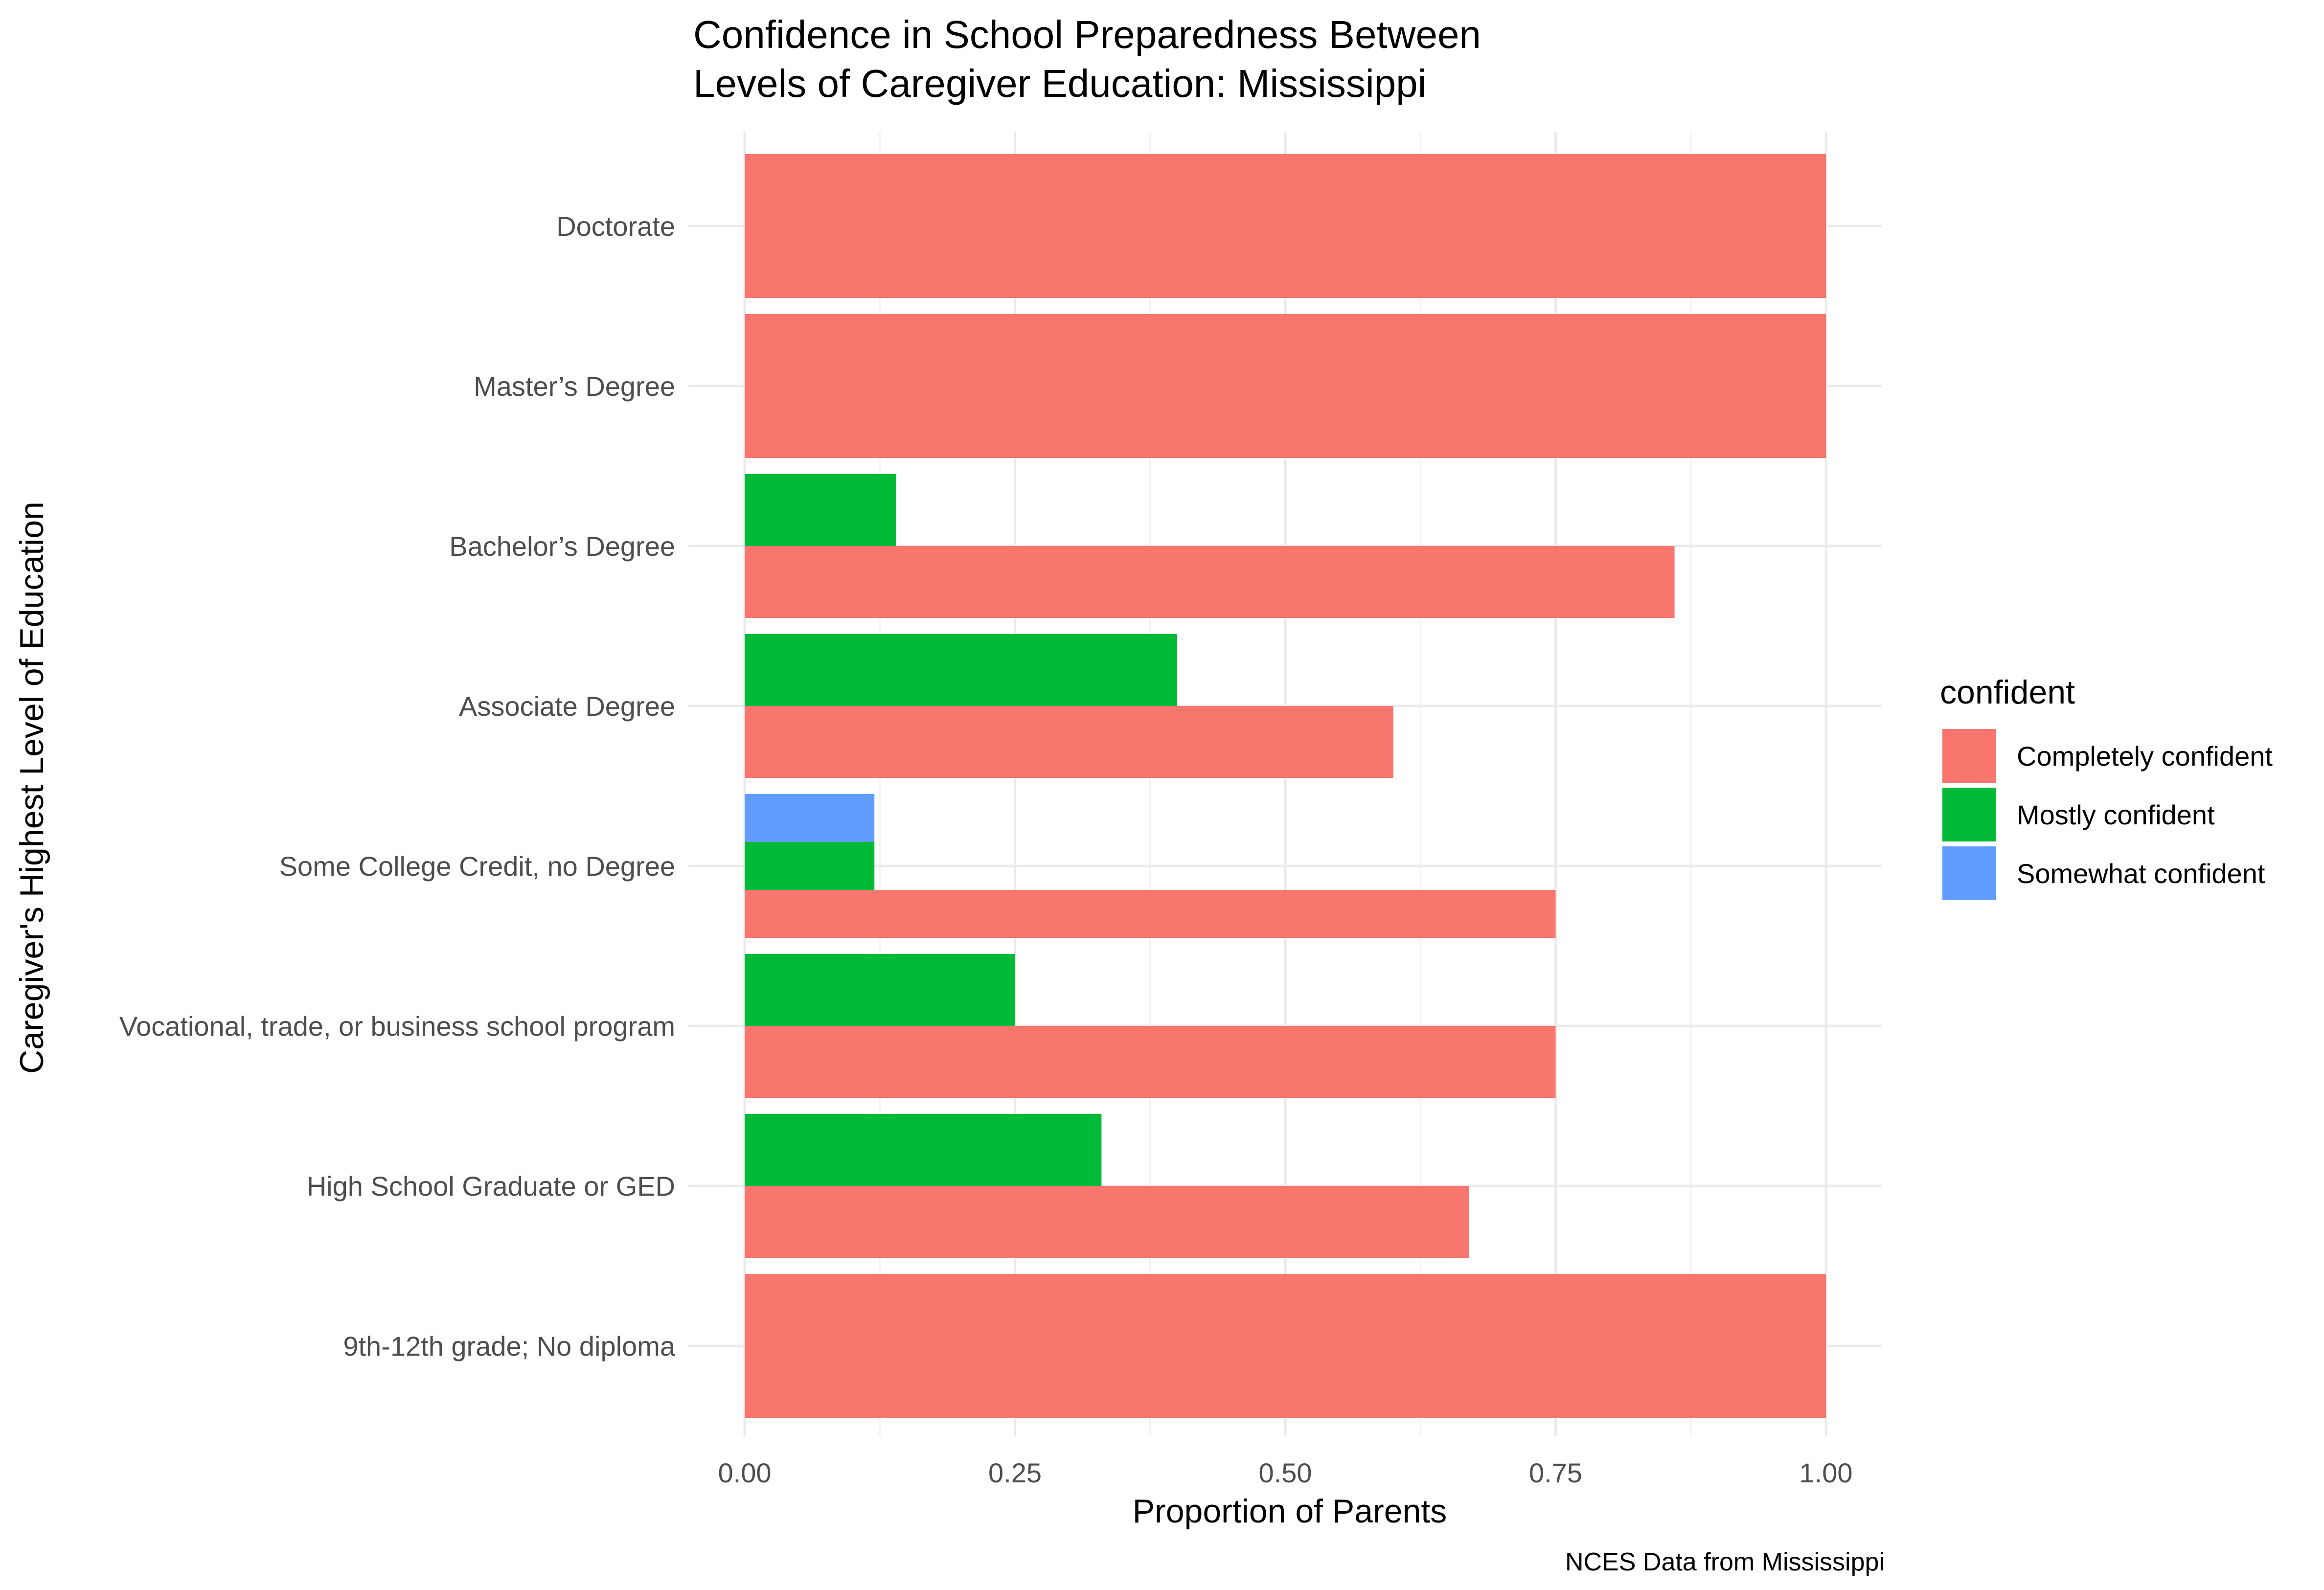 The width and height of the screenshot is (2324, 1590). I want to click on legend-key-completely-confident, so click(1969, 756).